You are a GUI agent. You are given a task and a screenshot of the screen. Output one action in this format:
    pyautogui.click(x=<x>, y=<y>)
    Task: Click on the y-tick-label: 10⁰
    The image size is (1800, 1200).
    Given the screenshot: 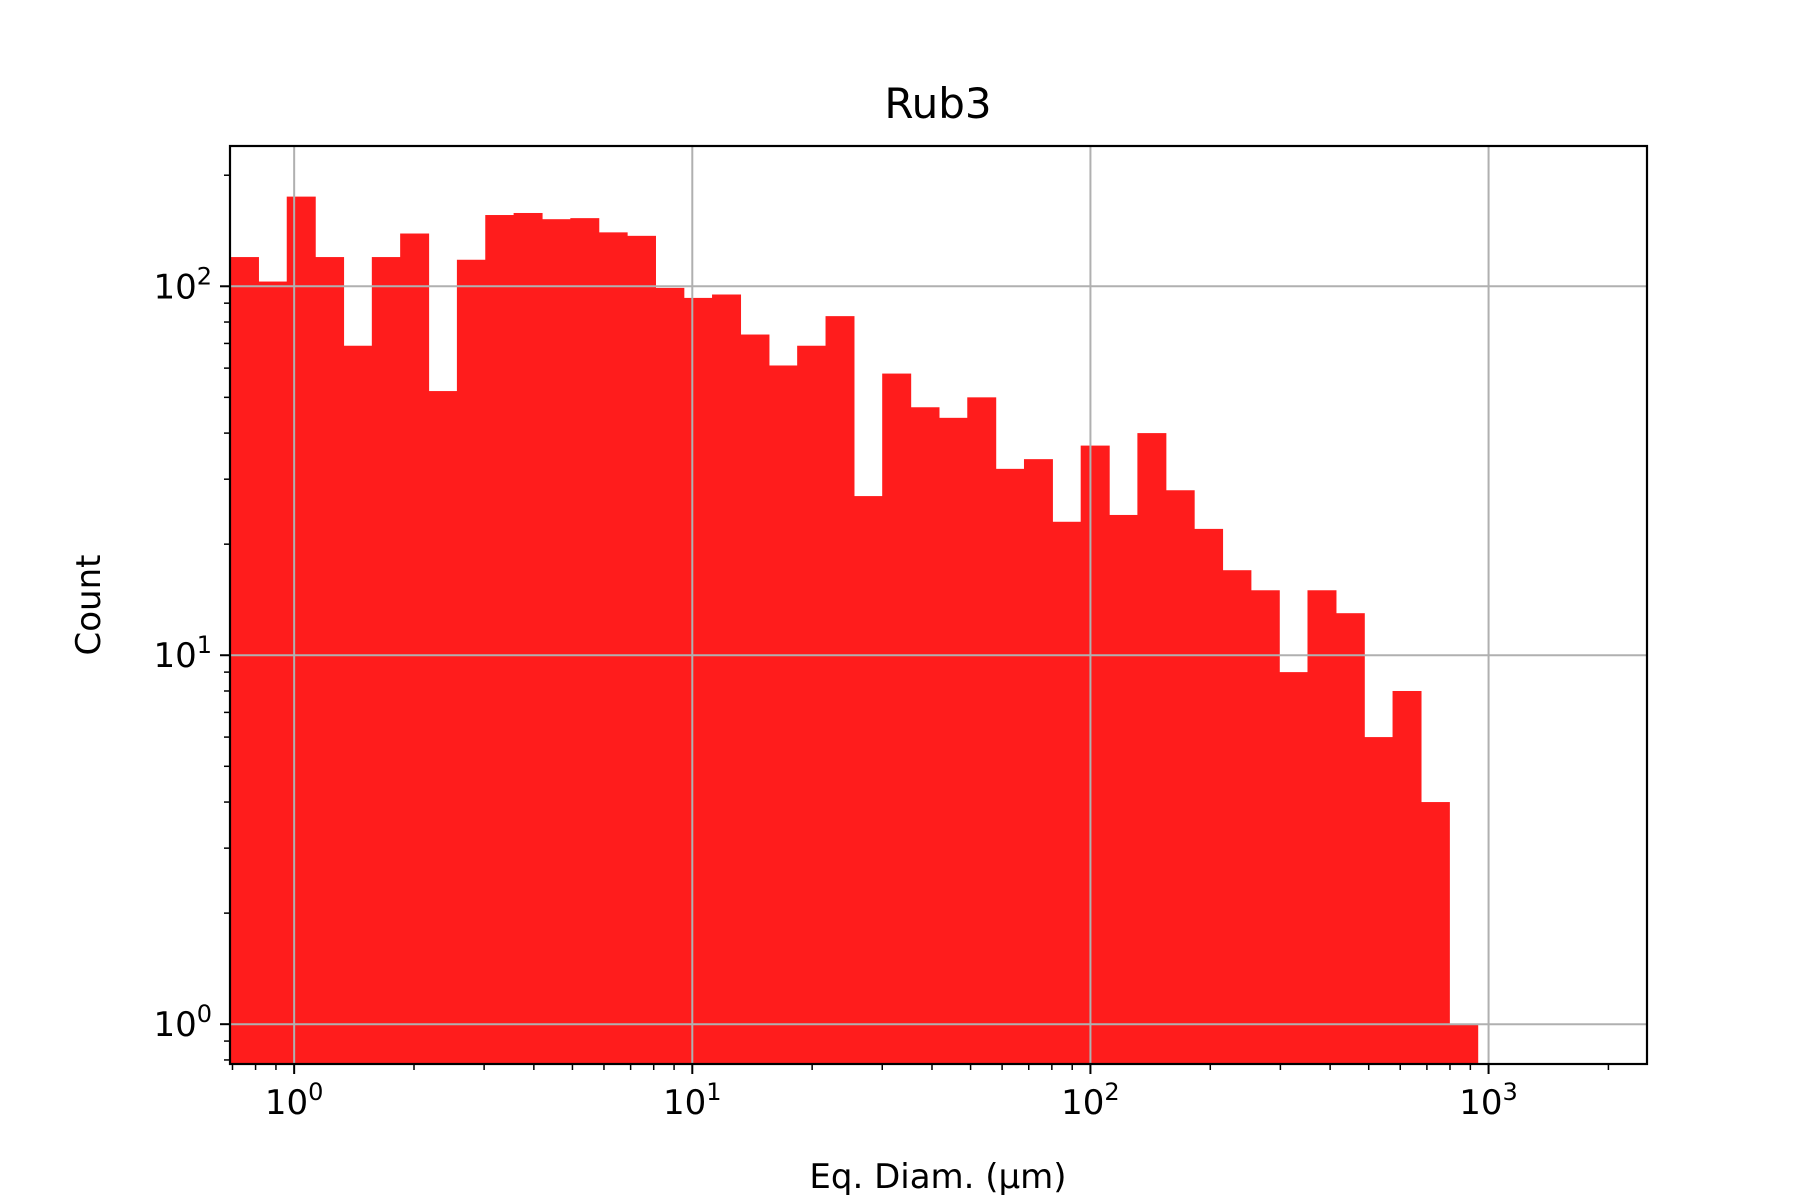 What is the action you would take?
    pyautogui.click(x=182, y=1022)
    